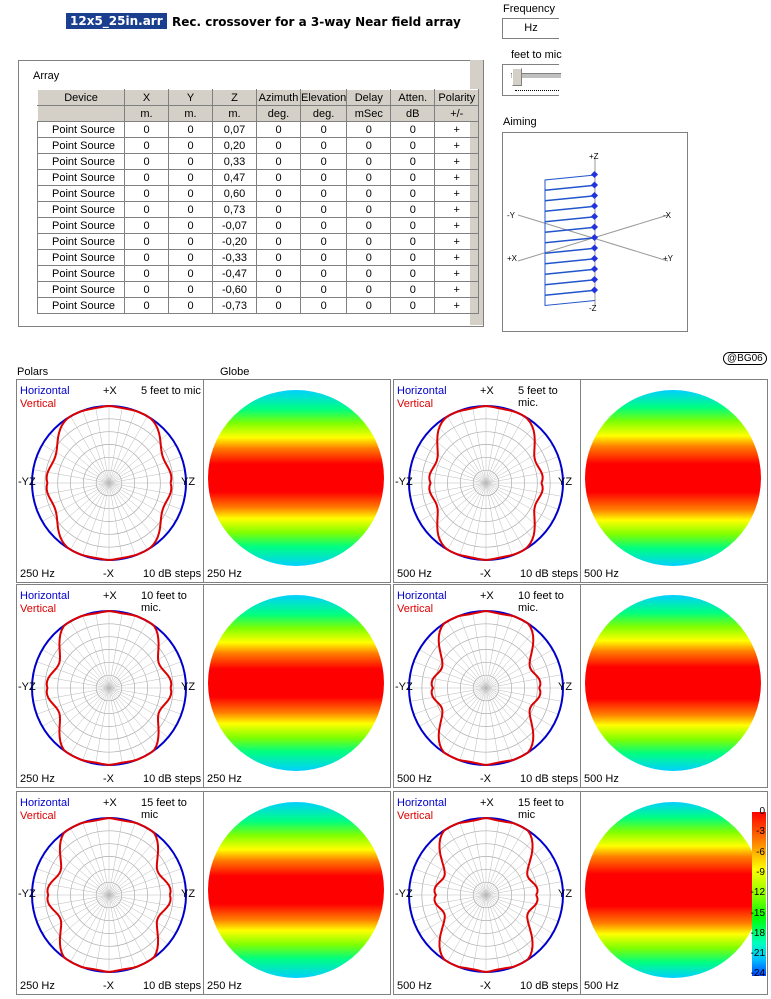  I want to click on table-row: Point Source 0 0 -0,47 0 0 0 0 +, so click(258, 273).